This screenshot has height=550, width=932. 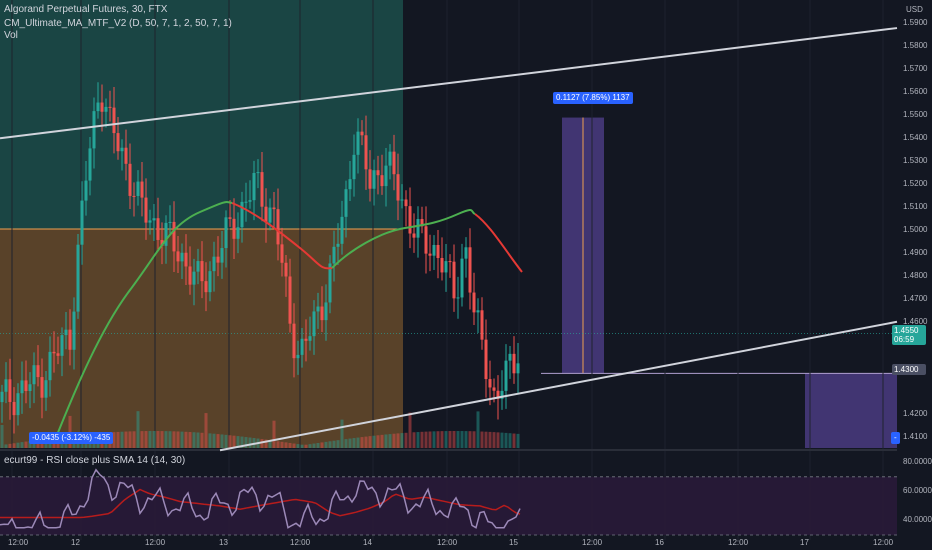 What do you see at coordinates (915, 207) in the screenshot?
I see `price-tick: 1.5100` at bounding box center [915, 207].